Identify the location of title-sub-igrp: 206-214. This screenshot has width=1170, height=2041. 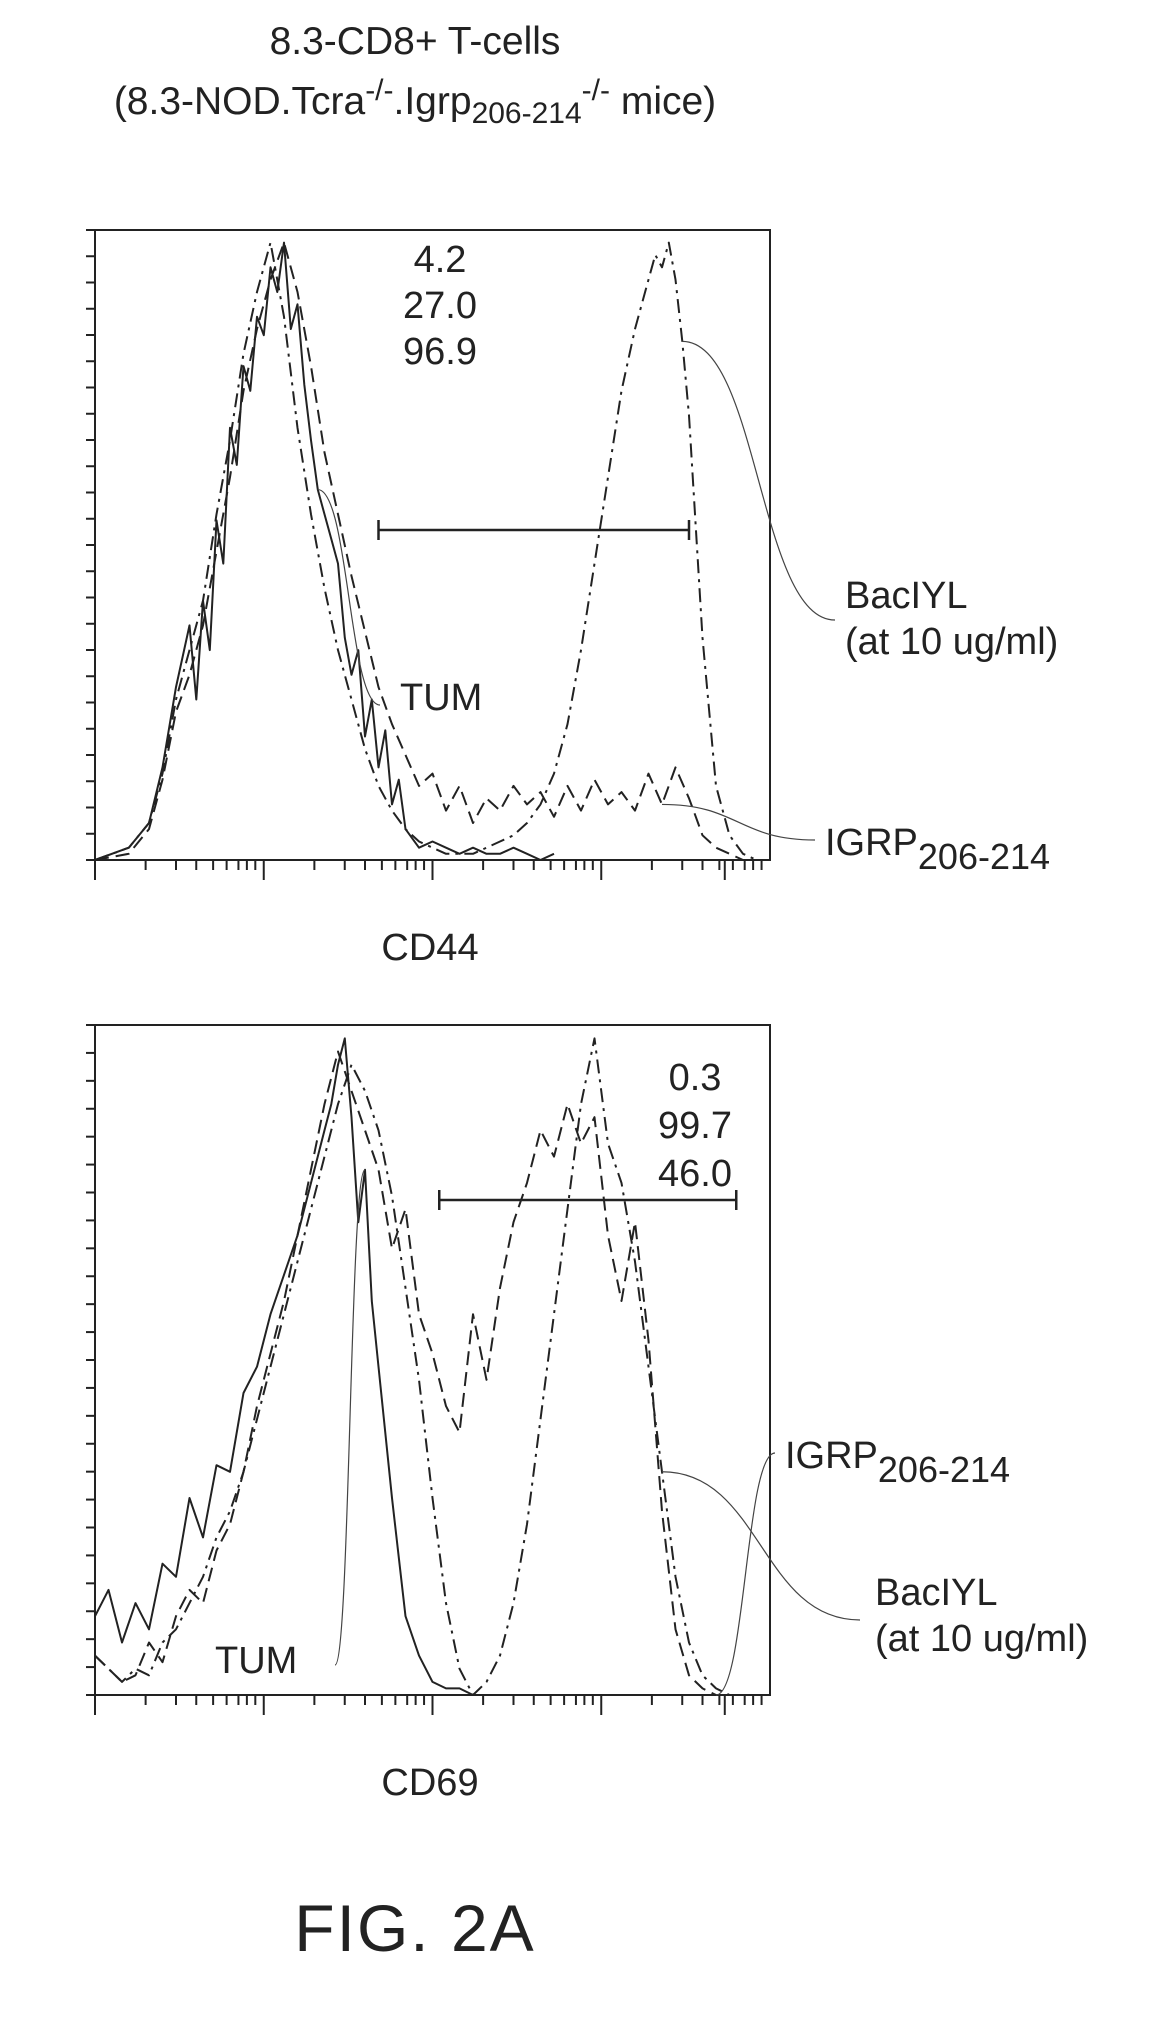
(526, 113).